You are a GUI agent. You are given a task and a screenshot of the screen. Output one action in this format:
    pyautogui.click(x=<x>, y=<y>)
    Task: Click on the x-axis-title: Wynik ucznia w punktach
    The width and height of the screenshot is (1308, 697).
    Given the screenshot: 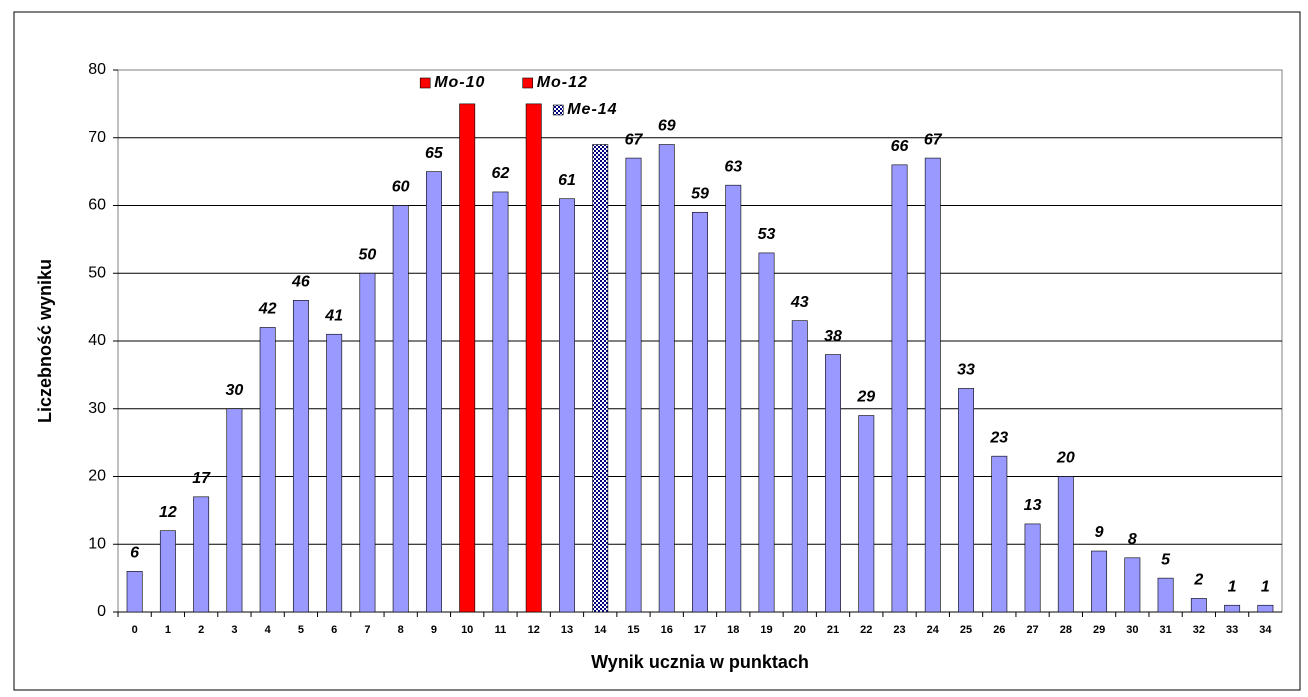 What is the action you would take?
    pyautogui.click(x=700, y=662)
    